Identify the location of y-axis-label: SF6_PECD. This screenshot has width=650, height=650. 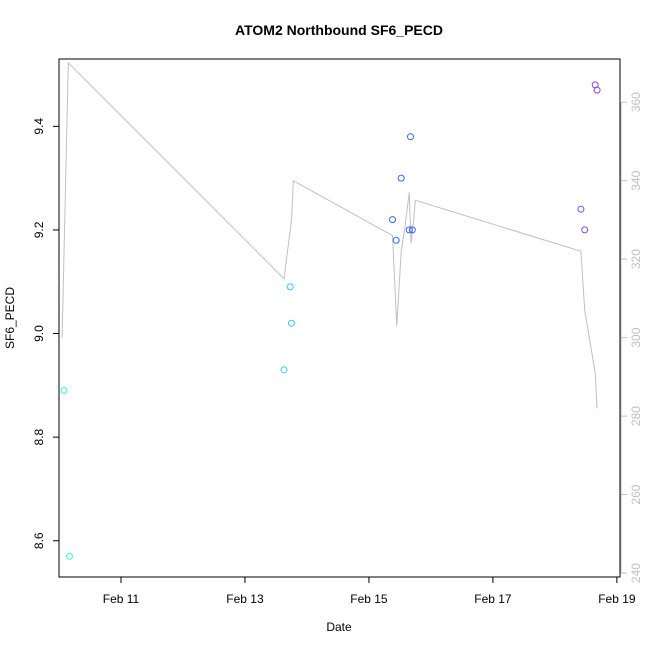
(10, 318).